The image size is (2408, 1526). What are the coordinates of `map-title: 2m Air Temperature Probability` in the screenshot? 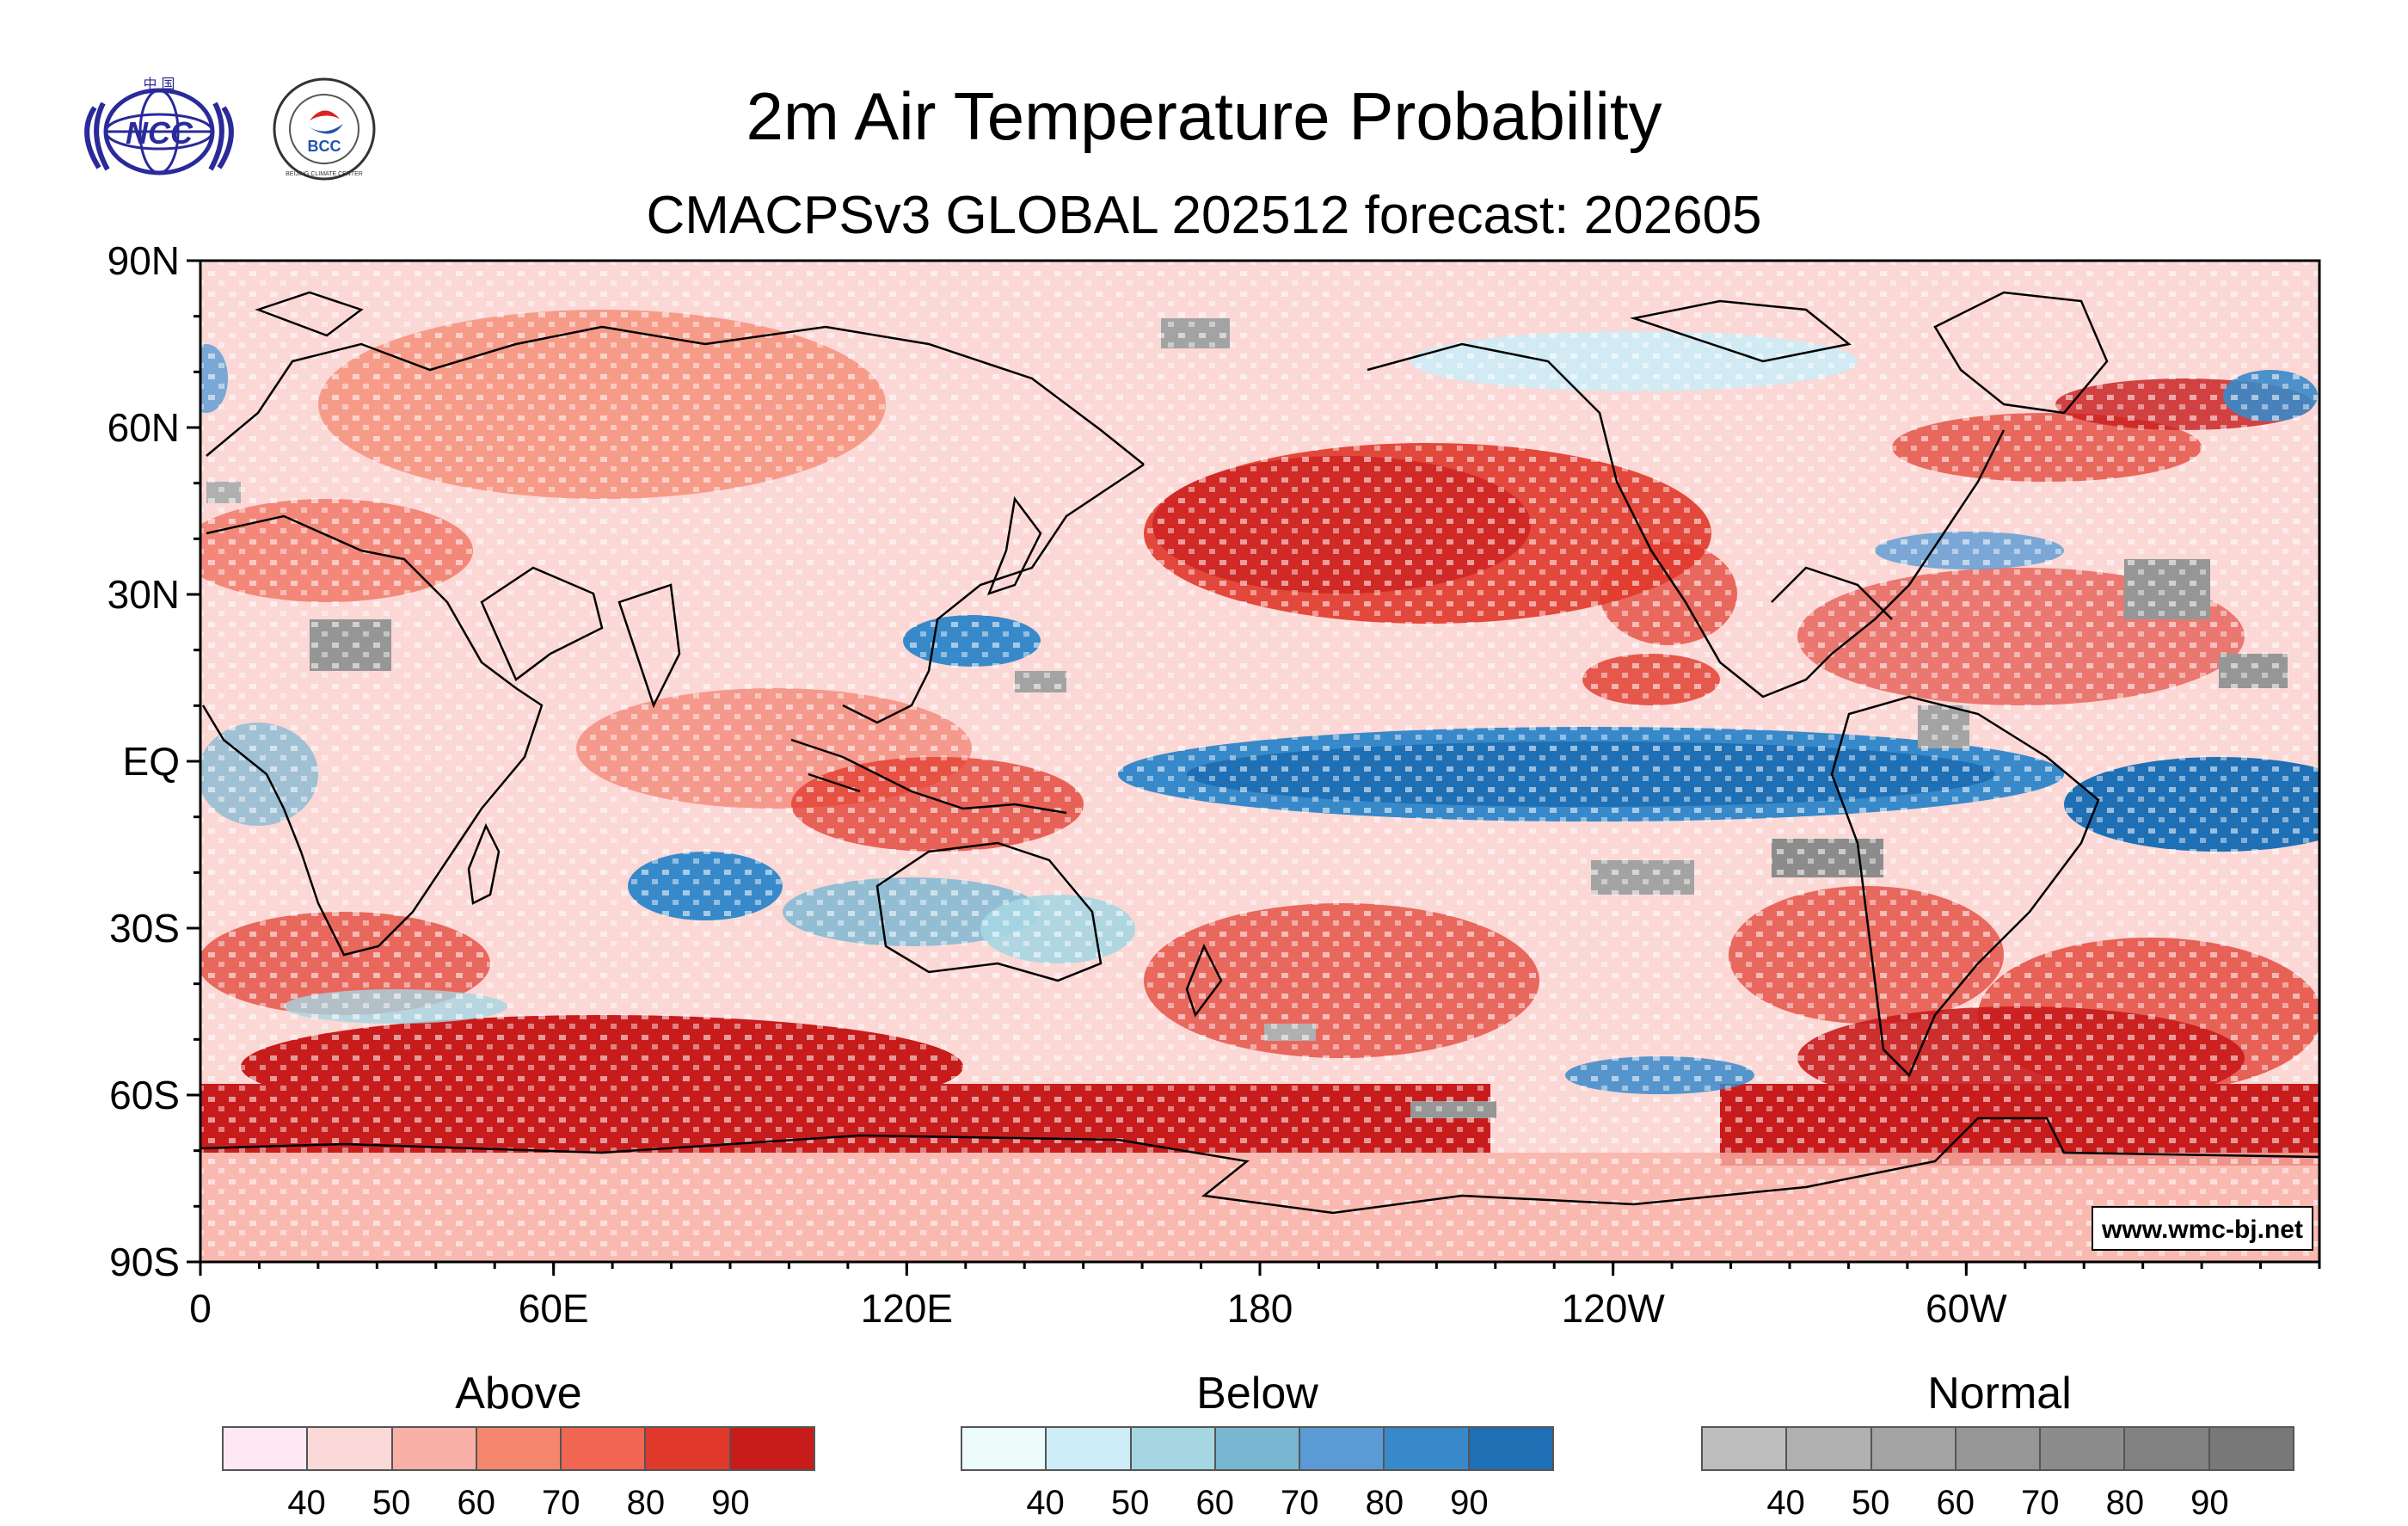 It's located at (1204, 116).